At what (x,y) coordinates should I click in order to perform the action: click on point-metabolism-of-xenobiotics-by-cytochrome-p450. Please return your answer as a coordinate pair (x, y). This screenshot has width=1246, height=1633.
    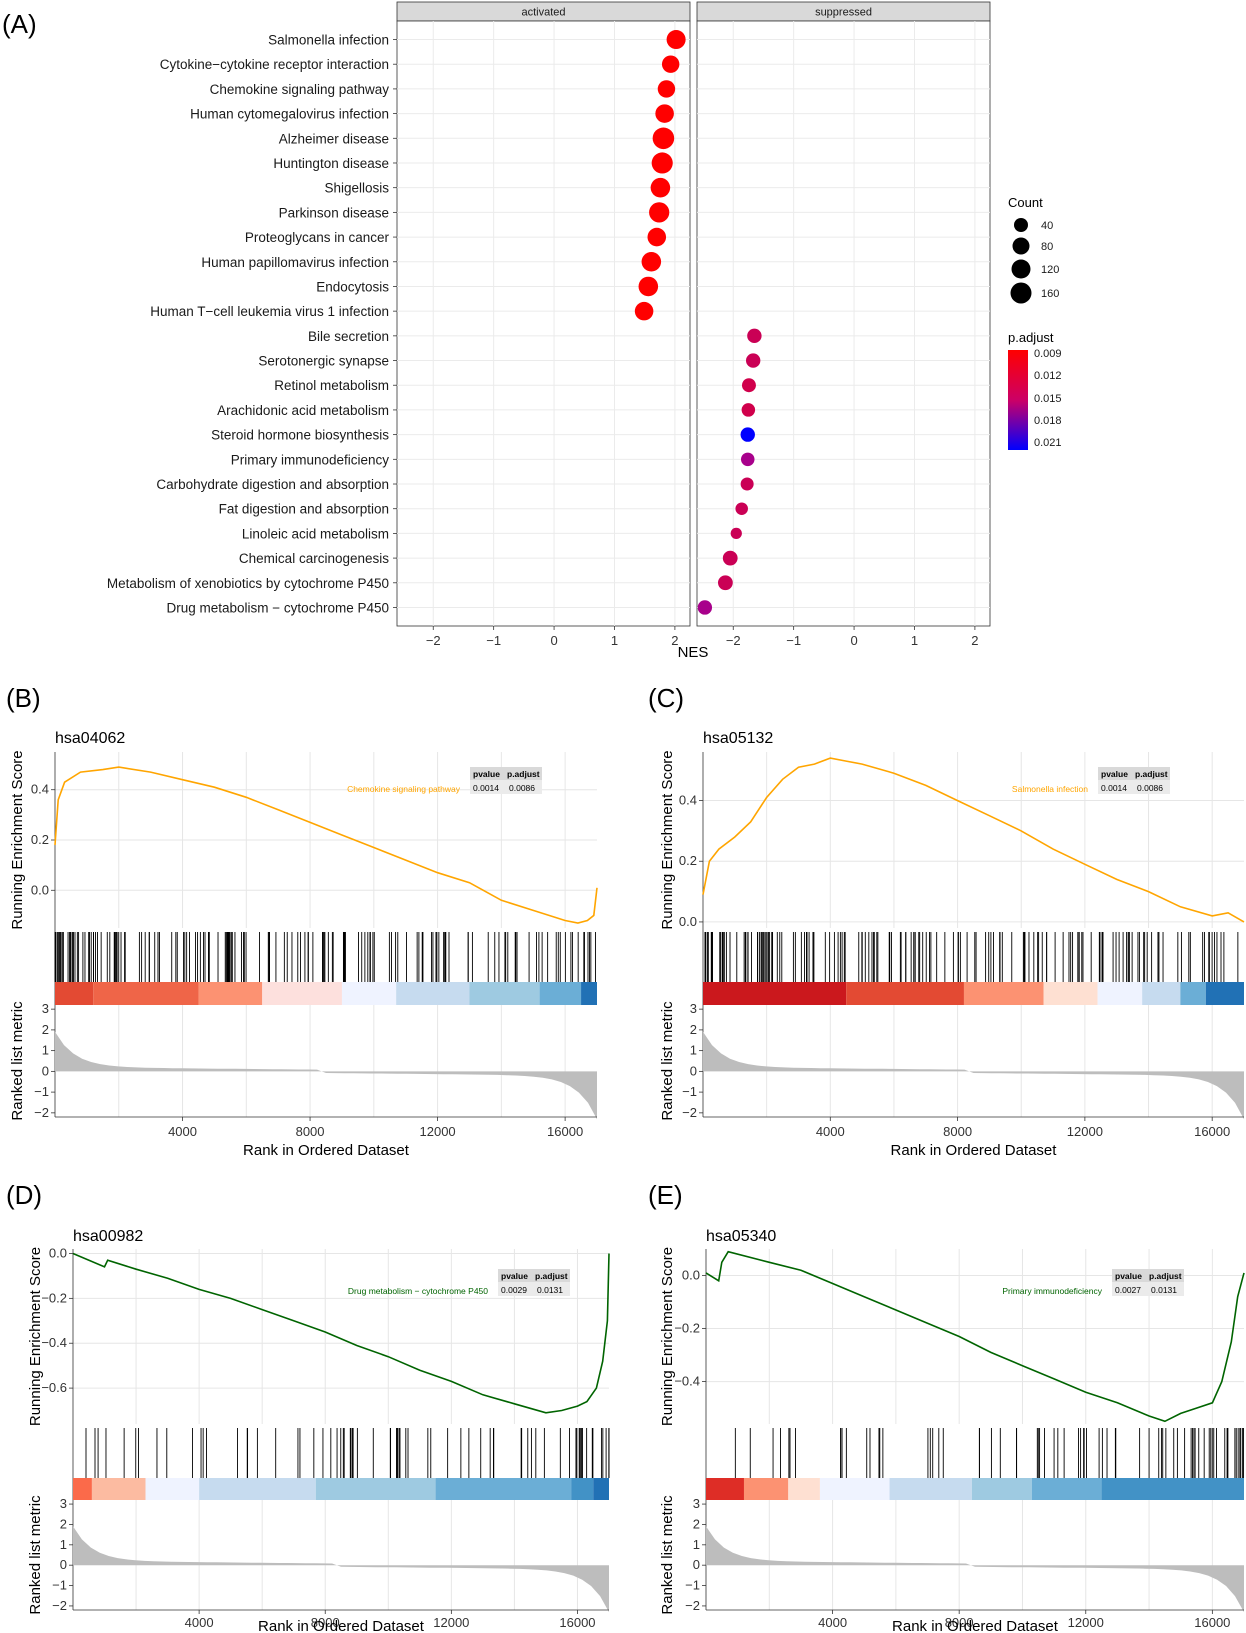
    Looking at the image, I should click on (725, 583).